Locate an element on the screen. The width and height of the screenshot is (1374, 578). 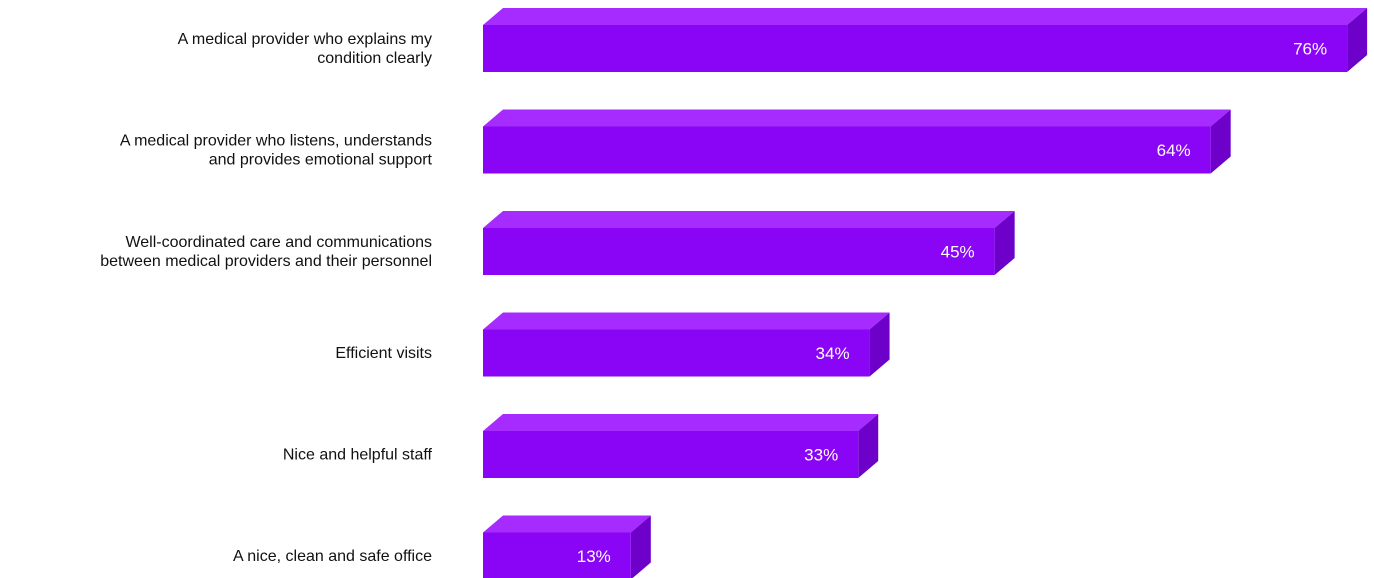
value-label: 45% is located at coordinates (958, 252).